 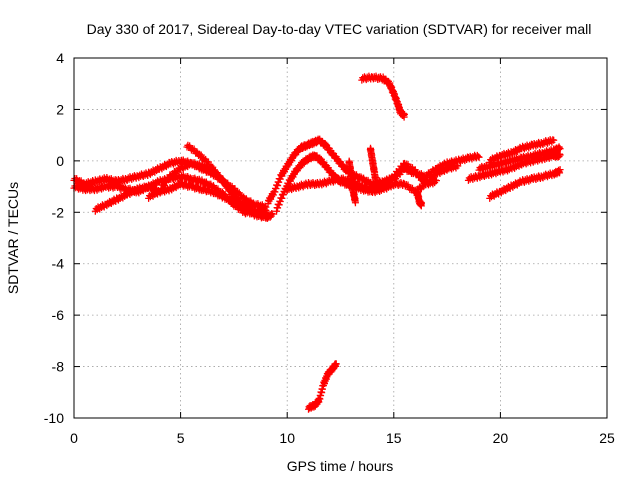 I want to click on x-tick-label: 15, so click(x=394, y=438).